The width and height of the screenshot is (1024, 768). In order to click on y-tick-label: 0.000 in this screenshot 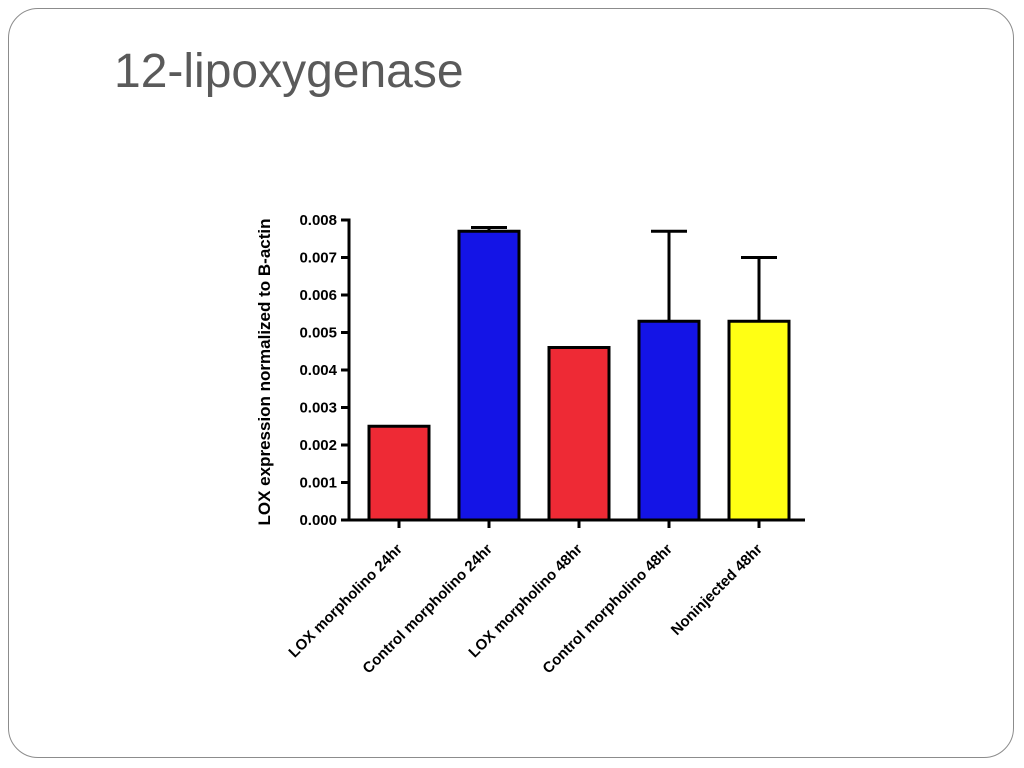, I will do `click(318, 520)`.